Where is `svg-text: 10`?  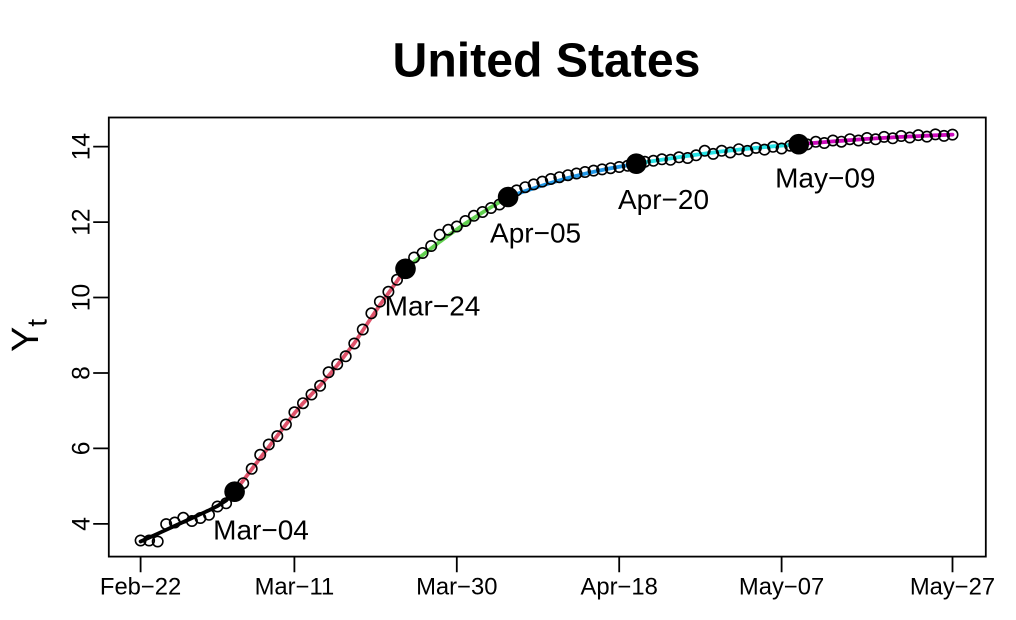
svg-text: 10 is located at coordinates (82, 297).